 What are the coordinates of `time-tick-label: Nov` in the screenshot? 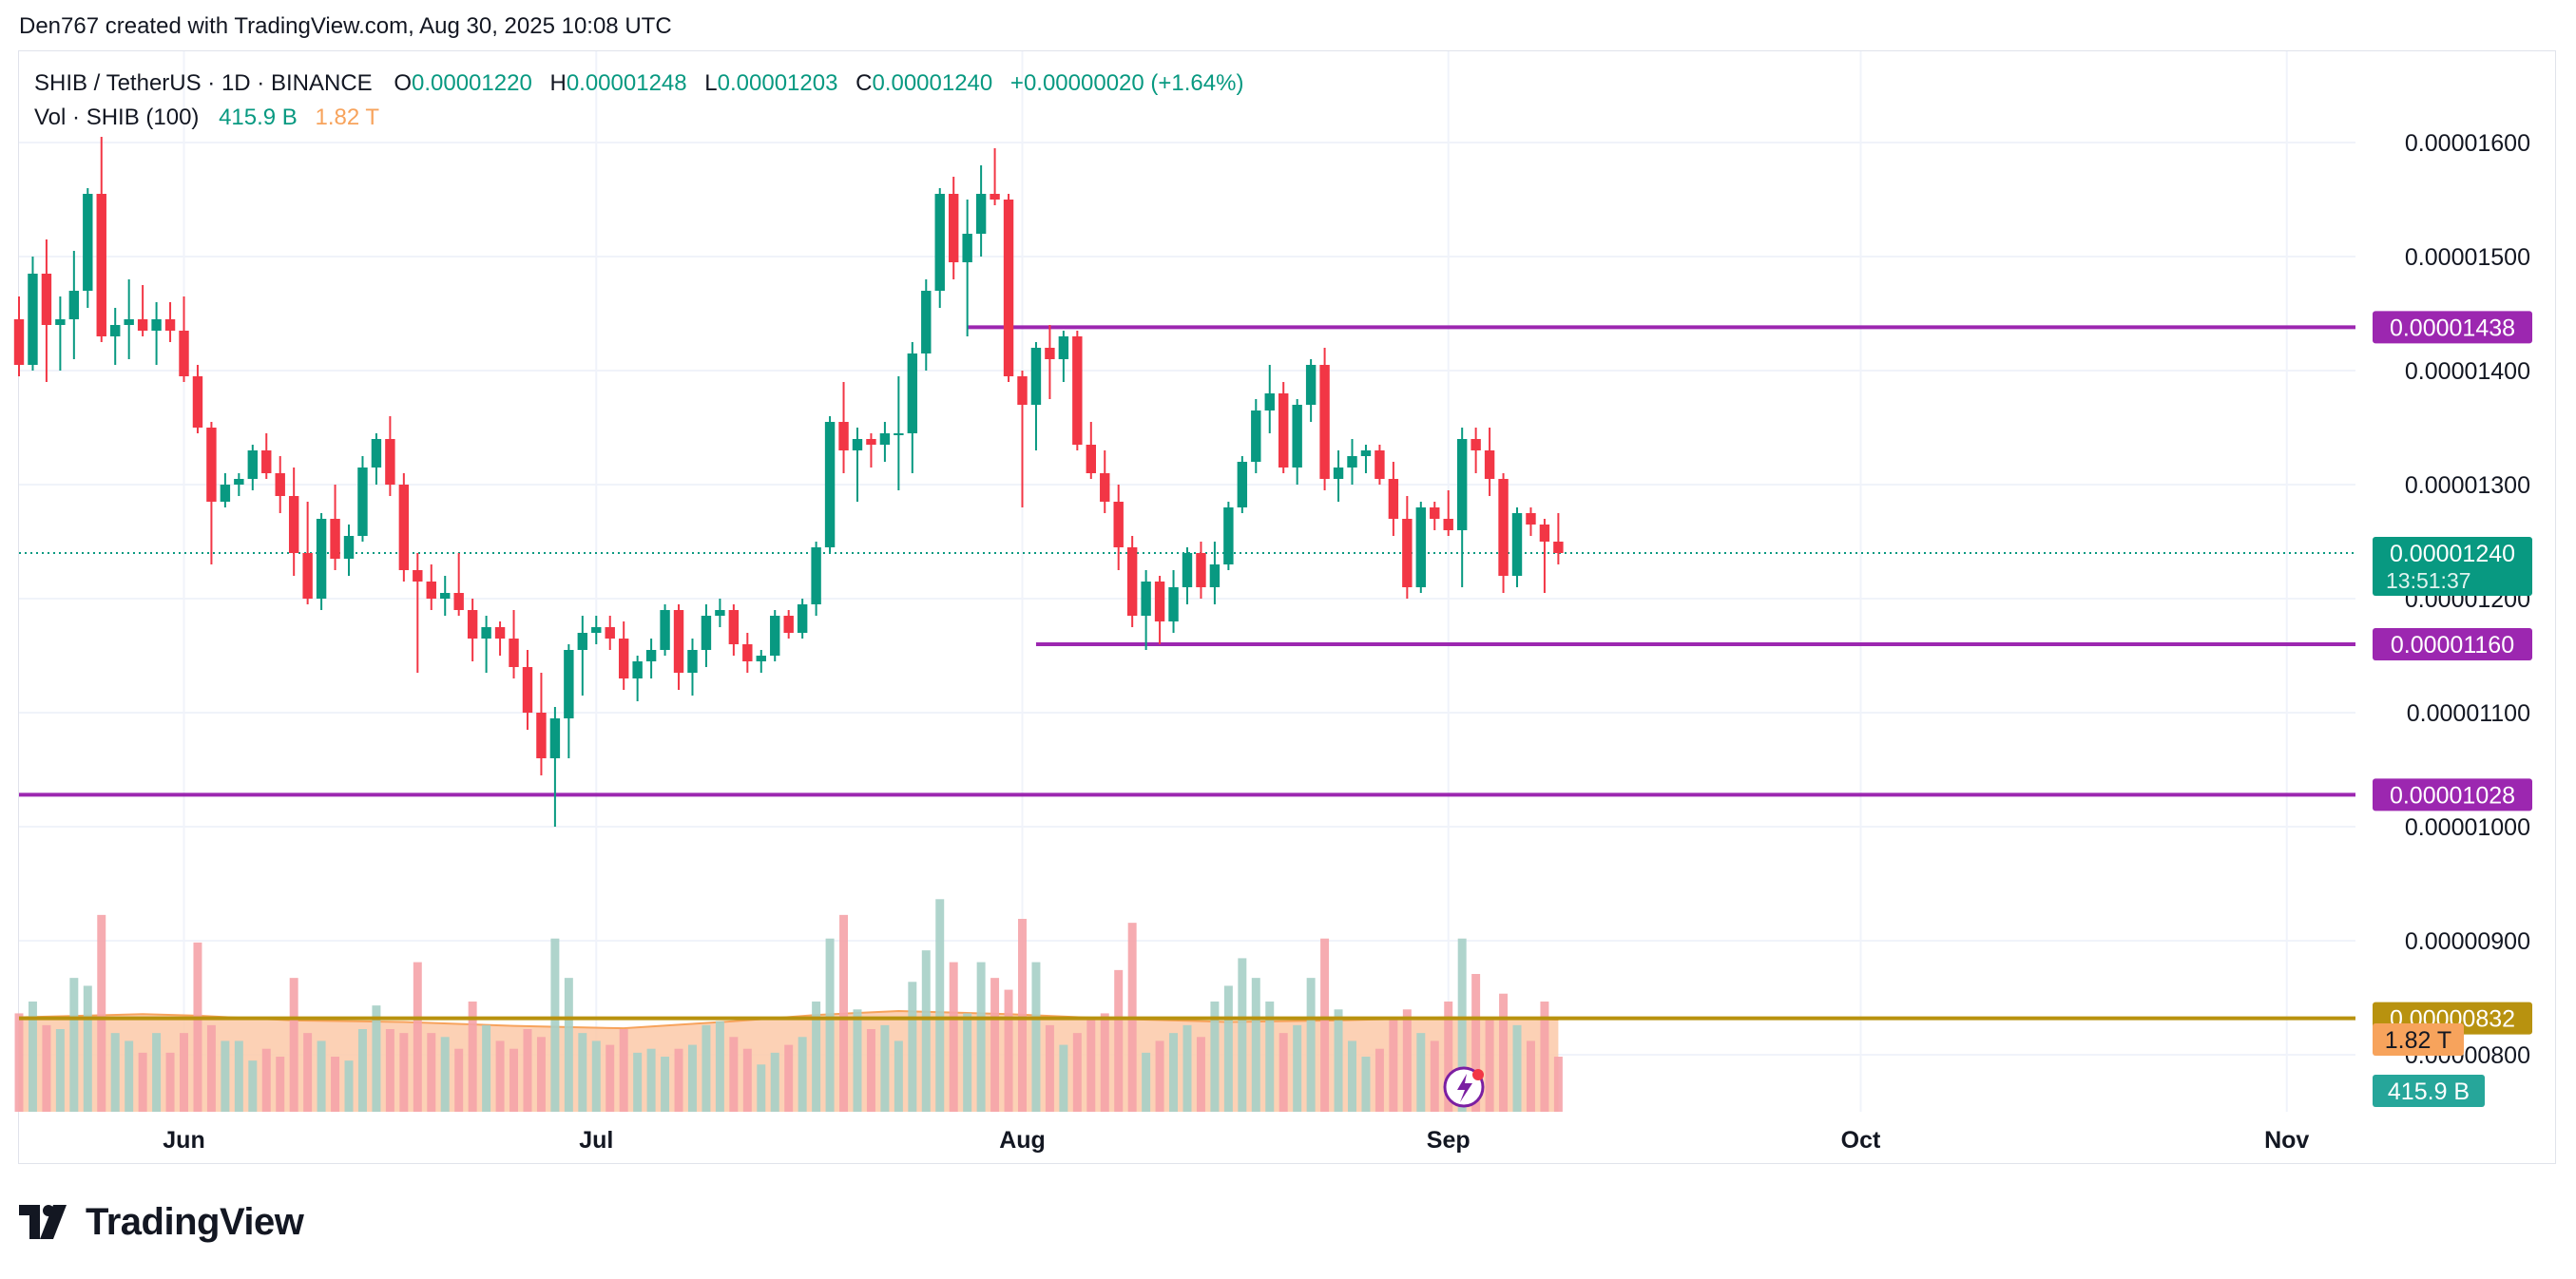 It's located at (2286, 1140).